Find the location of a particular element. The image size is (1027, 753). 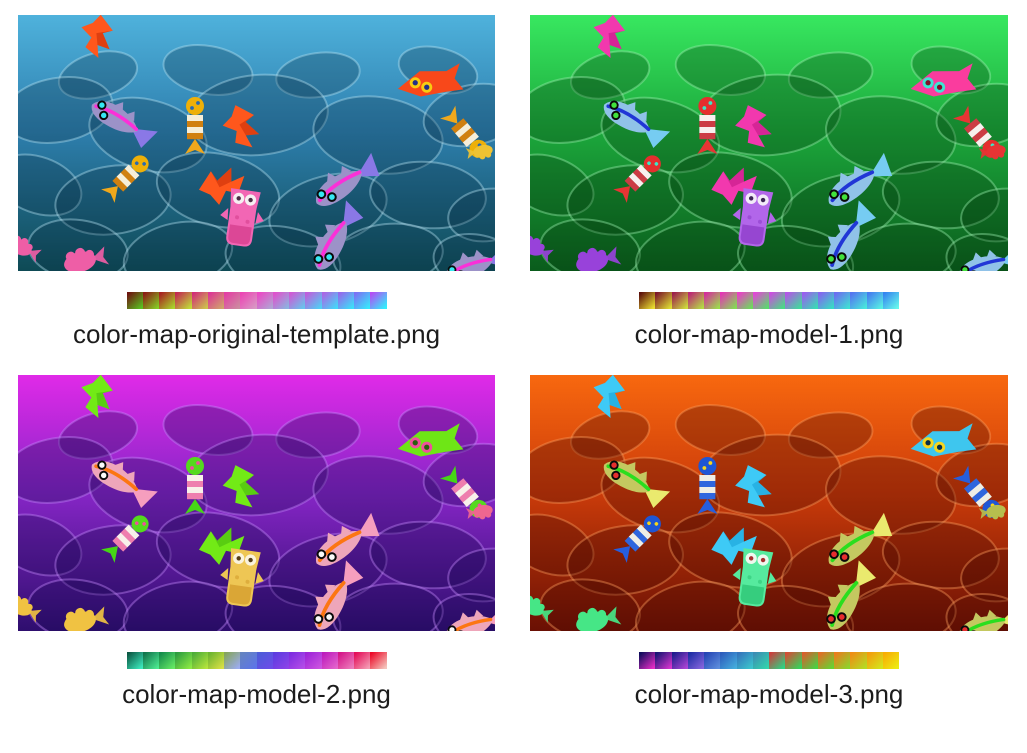

figure-caption: color-map-model-1.png is located at coordinates (769, 334).